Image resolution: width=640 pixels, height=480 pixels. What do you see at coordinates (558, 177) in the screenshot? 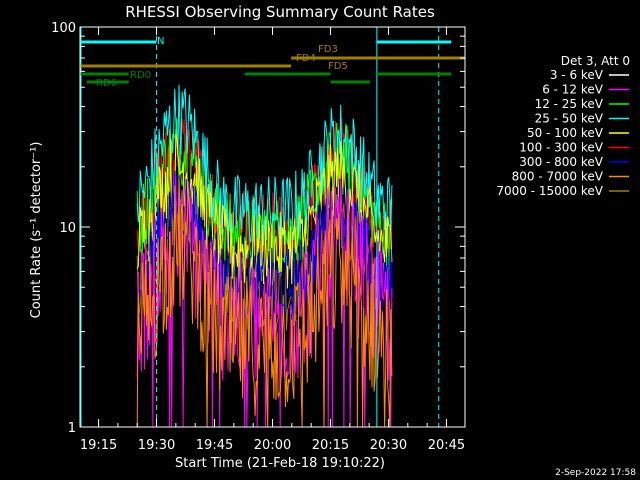
I see `legend-label: 800 - 7000 keV` at bounding box center [558, 177].